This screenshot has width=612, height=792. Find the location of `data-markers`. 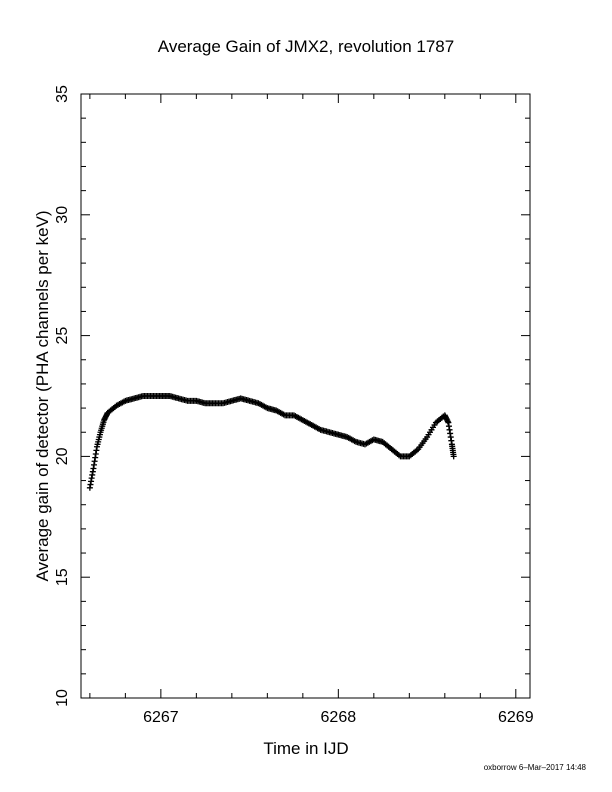

data-markers is located at coordinates (271, 442).